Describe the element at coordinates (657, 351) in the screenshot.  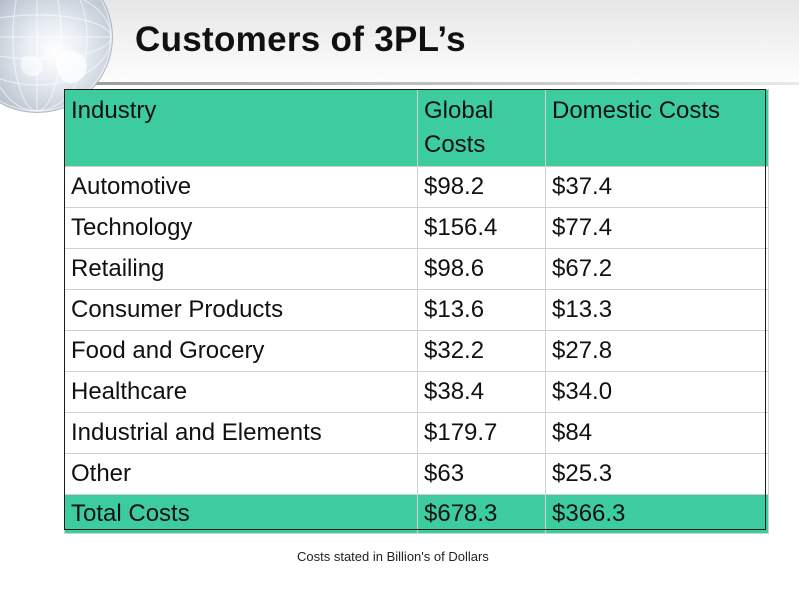
I see `domestic-cost-cell: $27.8` at that location.